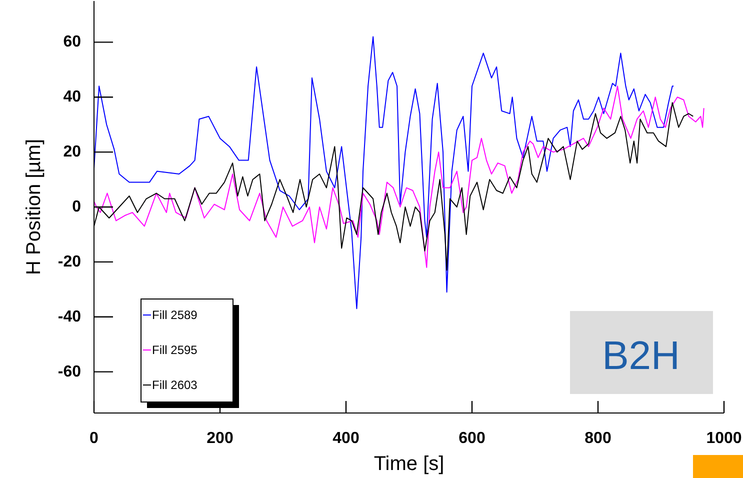 Image resolution: width=743 pixels, height=478 pixels. What do you see at coordinates (34, 207) in the screenshot?
I see `y-axis-title: H Position [µm]` at bounding box center [34, 207].